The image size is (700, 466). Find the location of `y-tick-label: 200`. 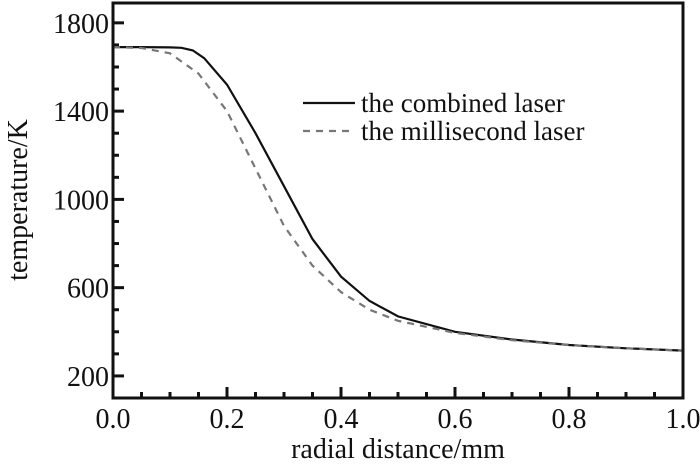

y-tick-label: 200 is located at coordinates (88, 377).